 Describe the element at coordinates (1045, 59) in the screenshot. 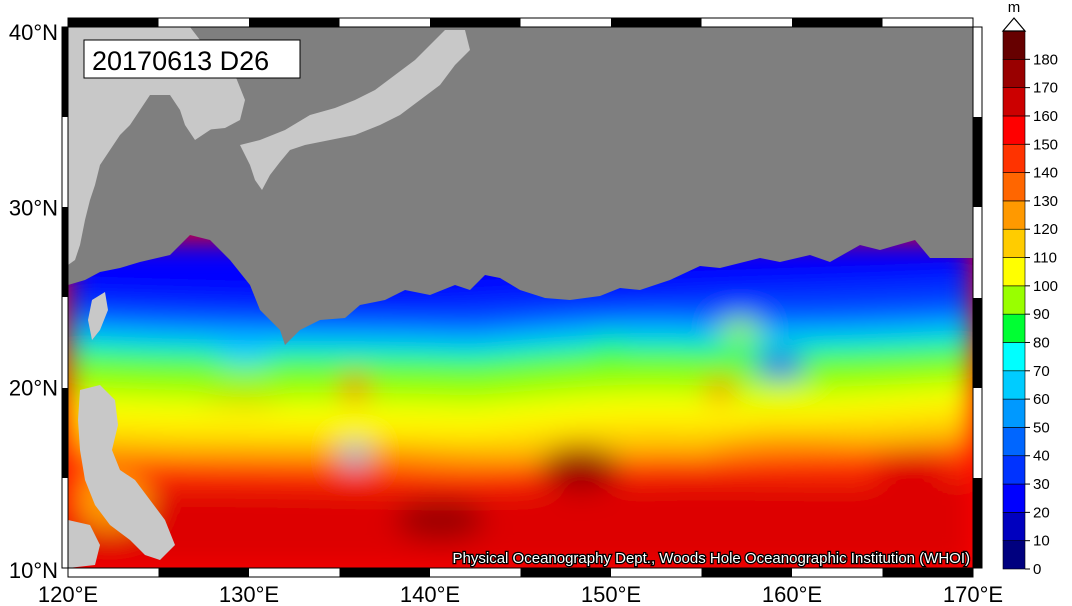

I see `colorbar-tick-label: 180` at that location.